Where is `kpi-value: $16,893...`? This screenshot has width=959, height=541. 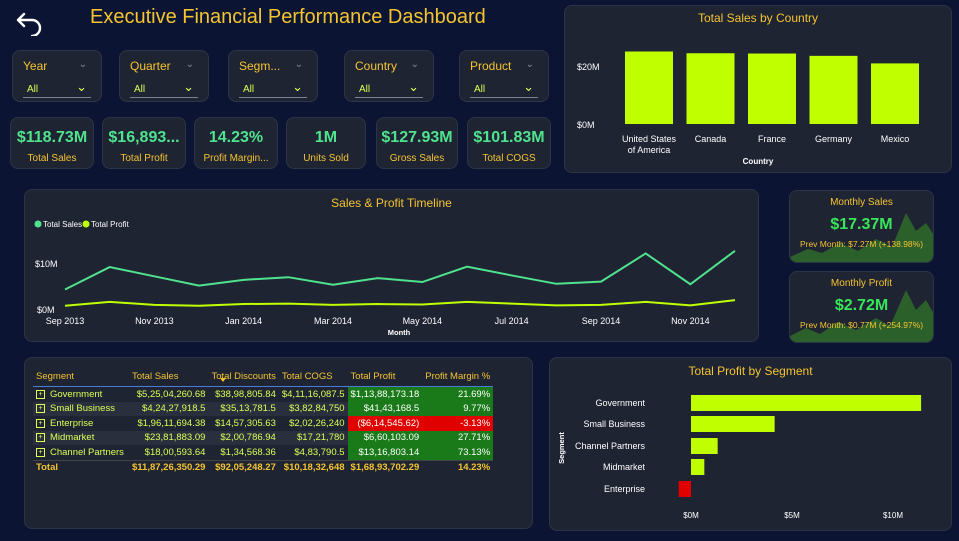 kpi-value: $16,893... is located at coordinates (144, 137).